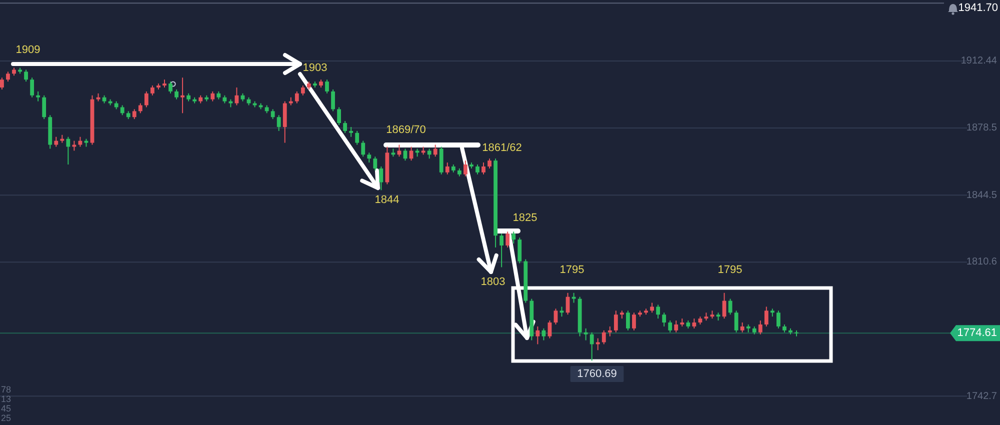 The image size is (1000, 425). Describe the element at coordinates (978, 8) in the screenshot. I see `ref-line-label: 1941.70` at that location.